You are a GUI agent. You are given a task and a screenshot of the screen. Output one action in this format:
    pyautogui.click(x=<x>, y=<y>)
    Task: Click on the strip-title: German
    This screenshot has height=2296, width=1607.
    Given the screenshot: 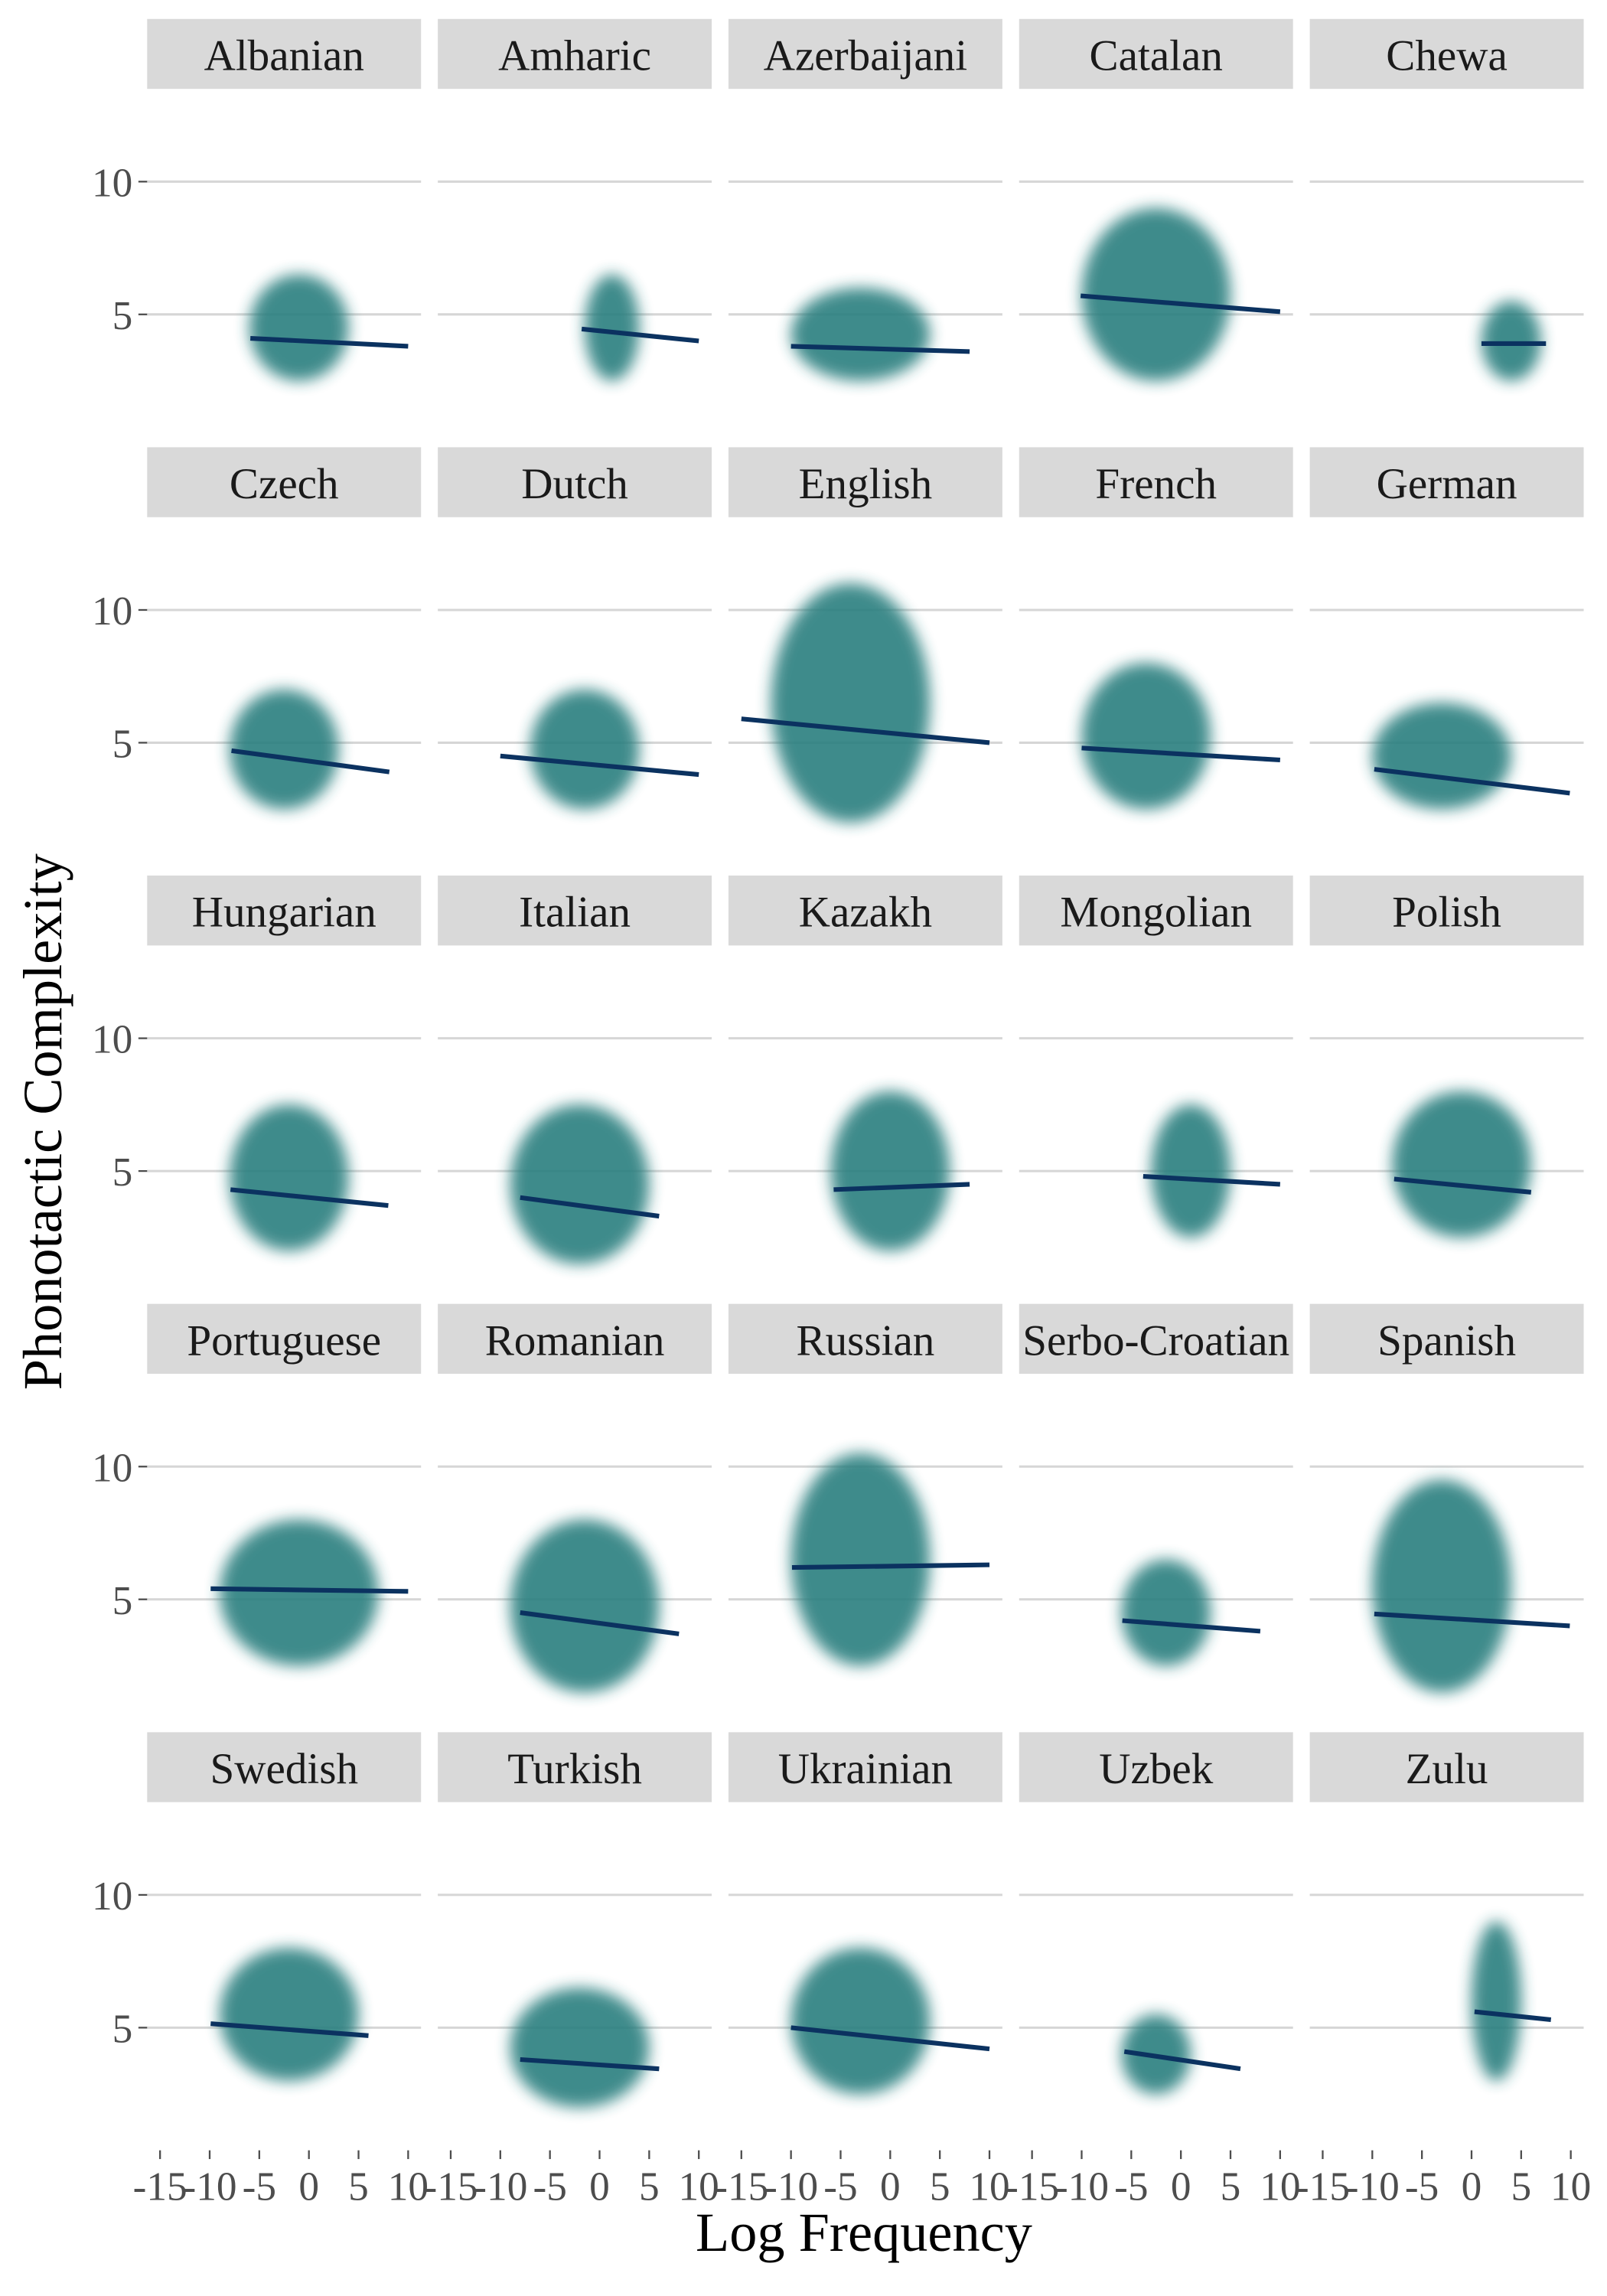 What is the action you would take?
    pyautogui.click(x=1447, y=484)
    